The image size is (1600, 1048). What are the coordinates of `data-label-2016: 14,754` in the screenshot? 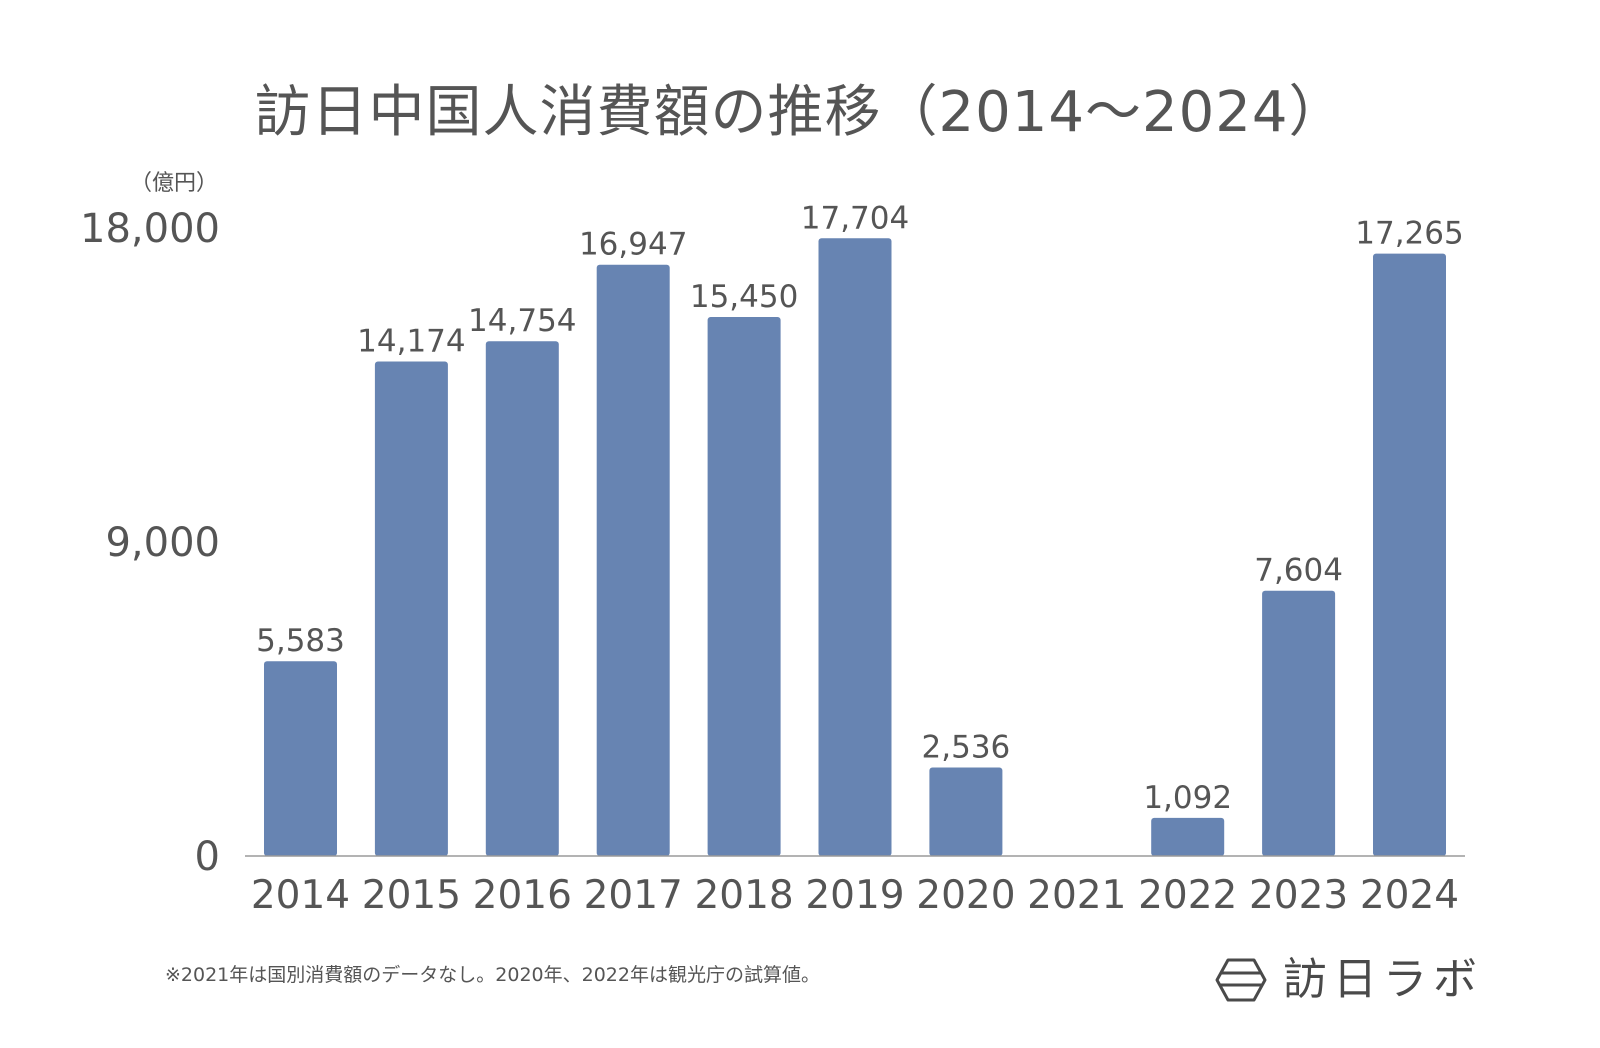 It's located at (522, 321).